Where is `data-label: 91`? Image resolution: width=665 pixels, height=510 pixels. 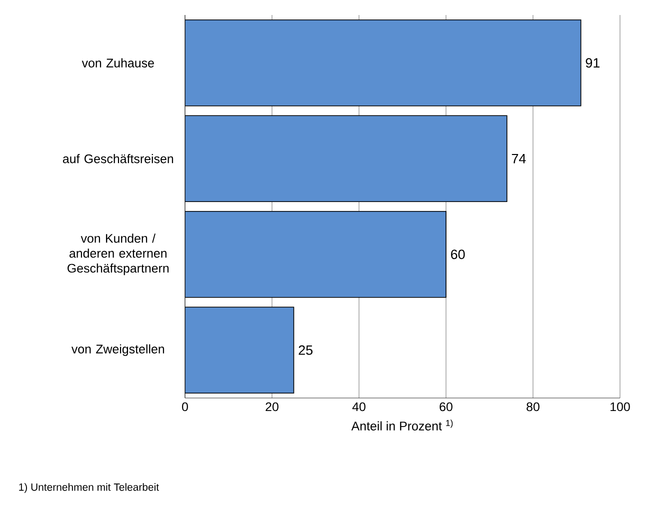 data-label: 91 is located at coordinates (593, 63).